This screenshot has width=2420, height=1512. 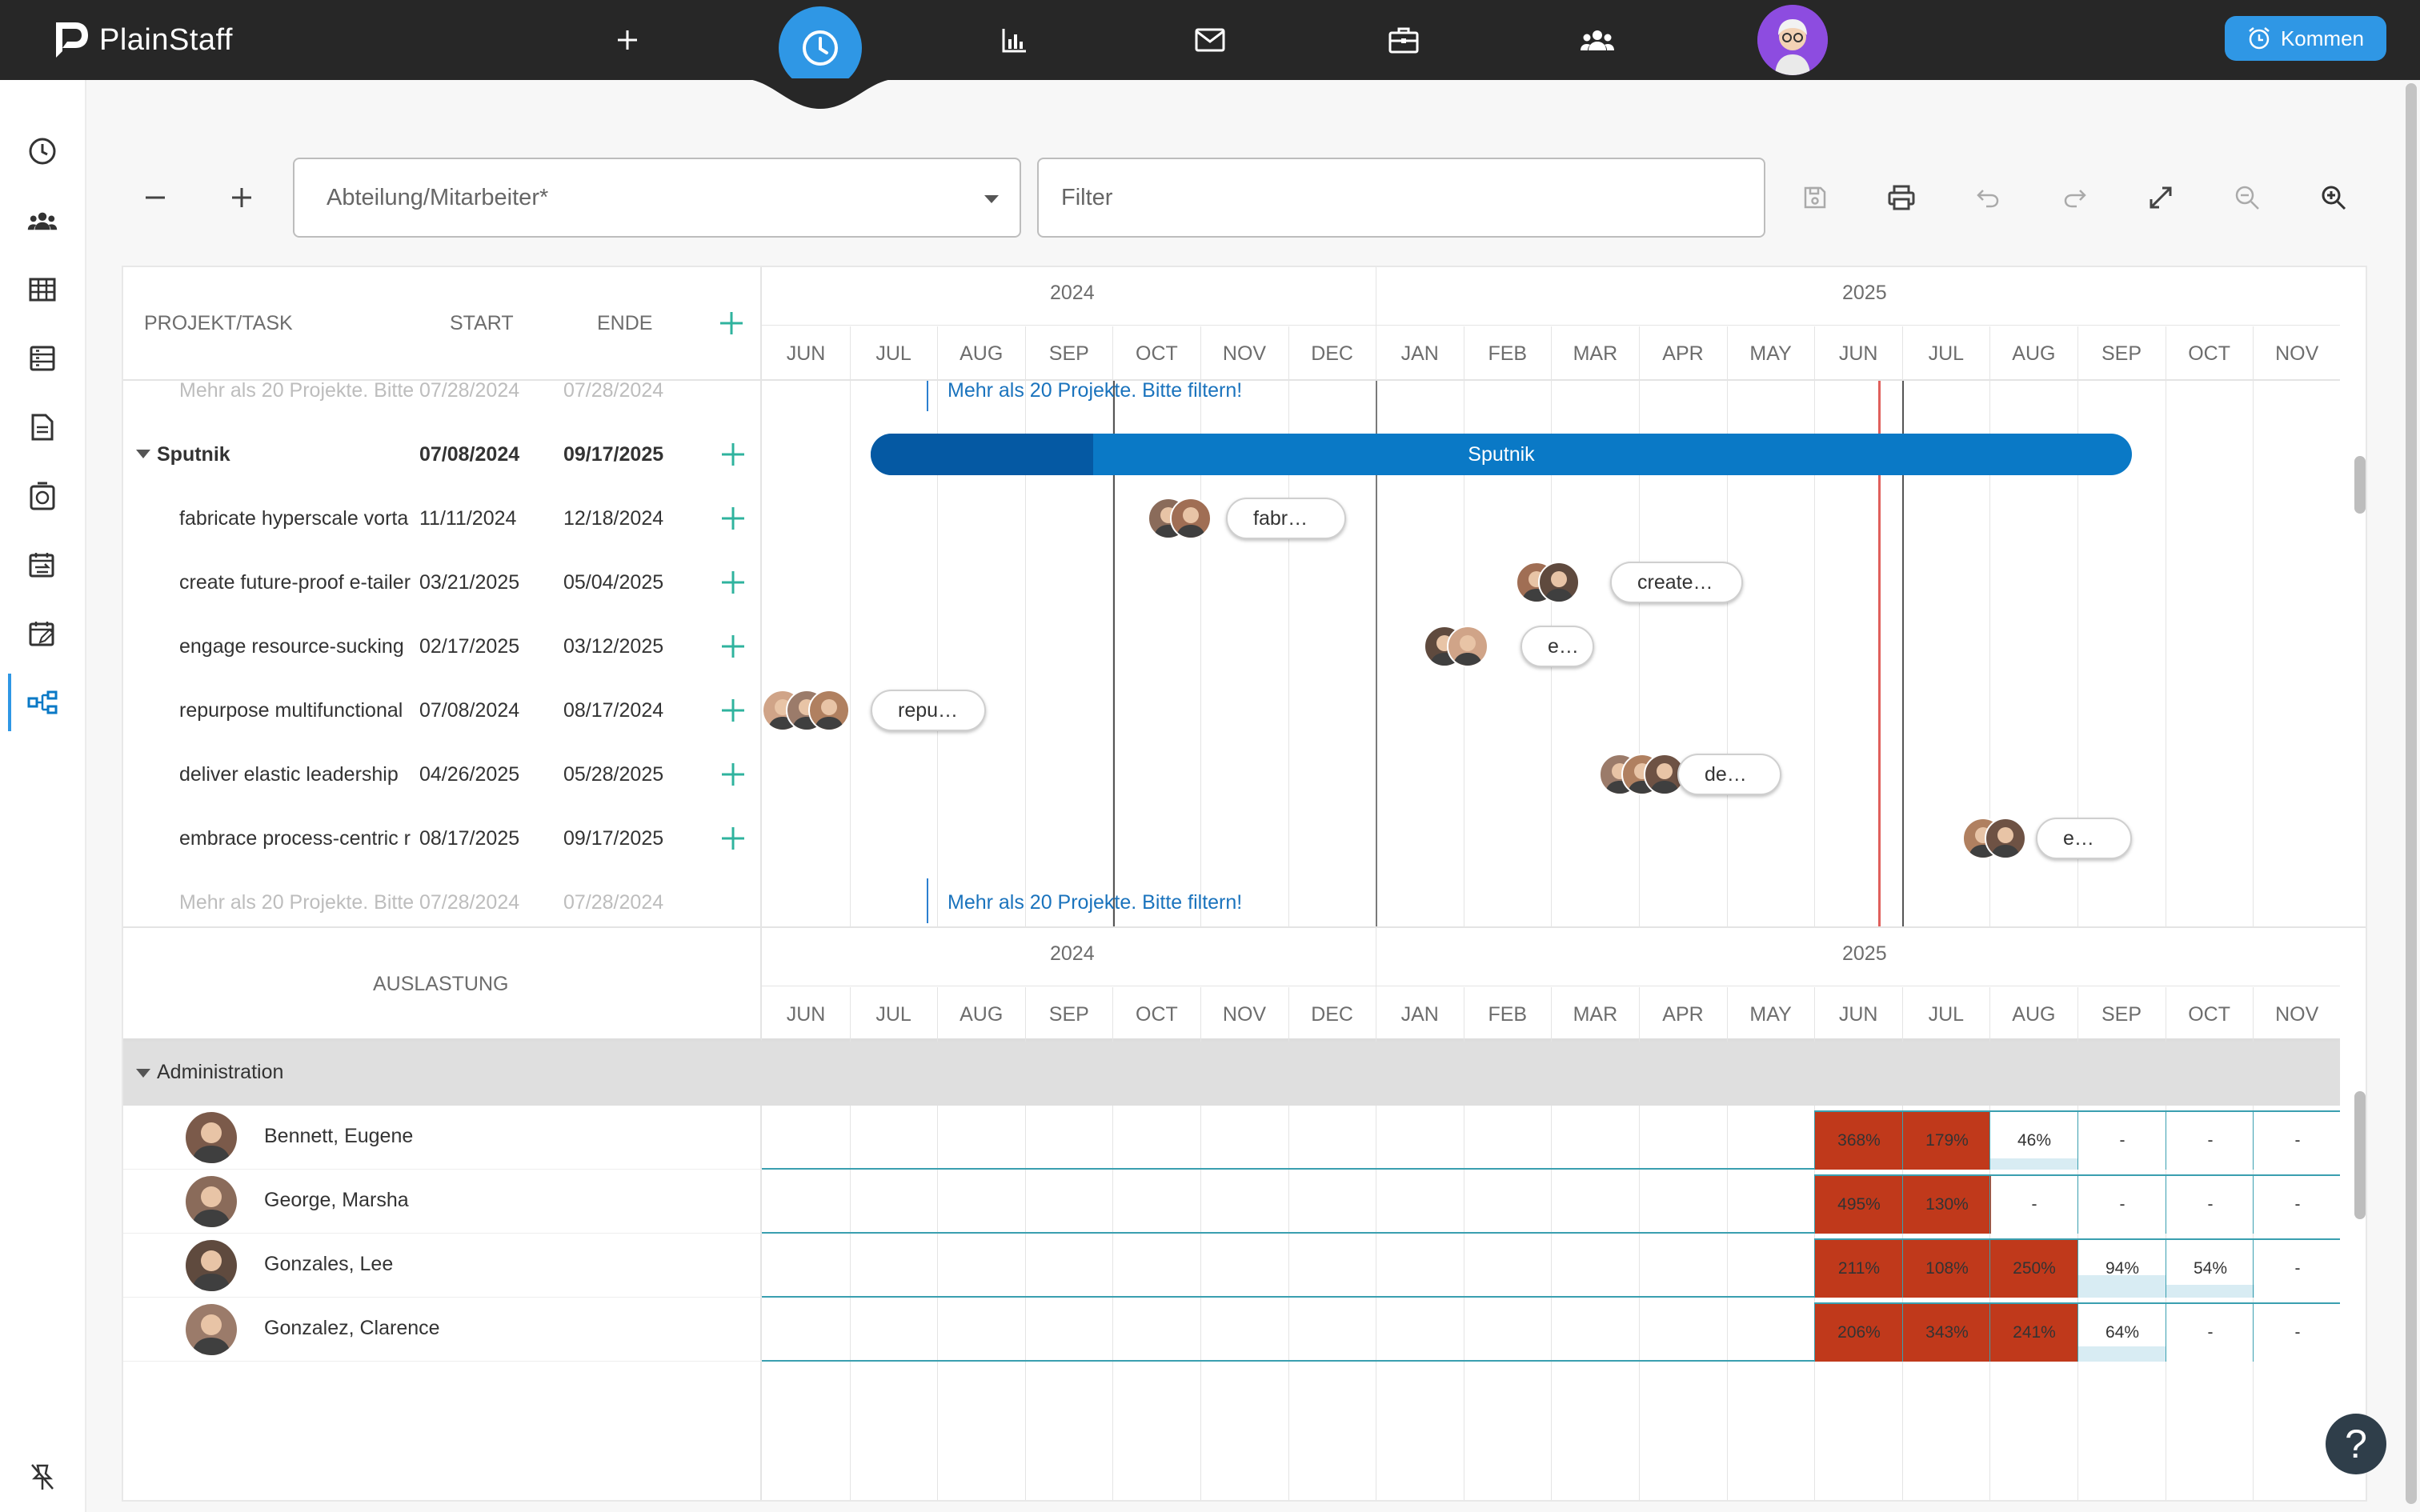 I want to click on redo-icon, so click(x=2074, y=197).